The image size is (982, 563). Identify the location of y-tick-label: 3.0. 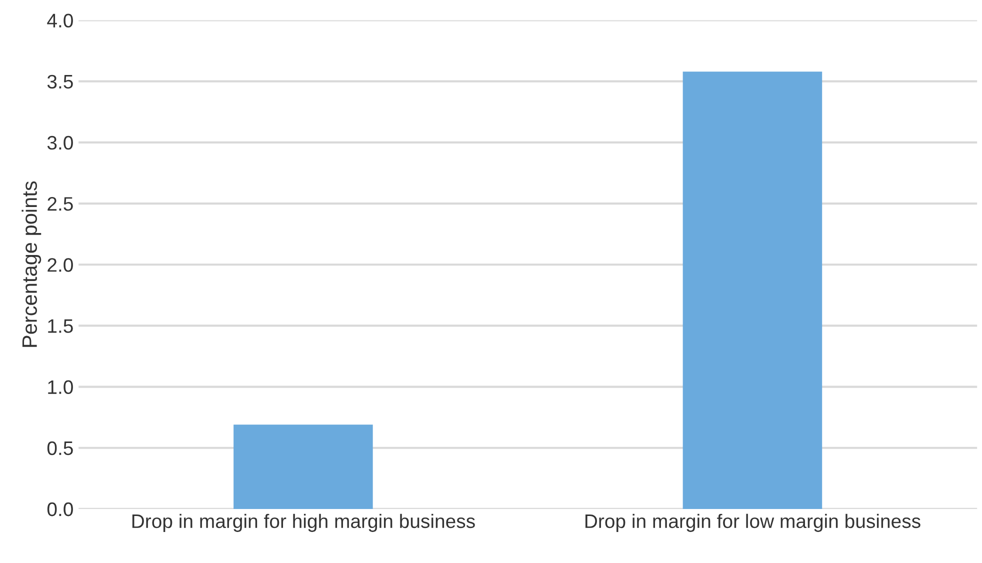
(60, 143).